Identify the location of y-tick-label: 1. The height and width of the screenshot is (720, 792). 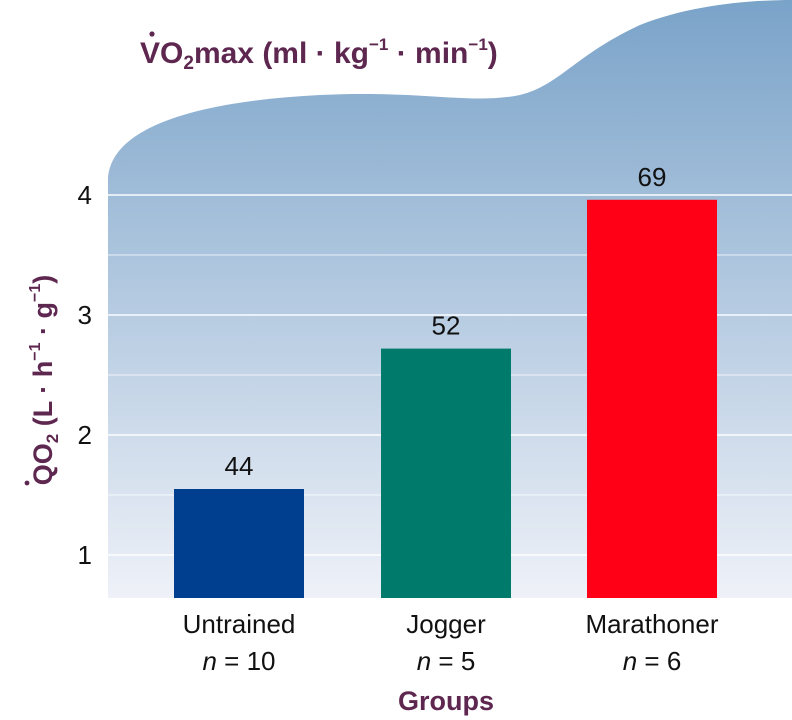
(85, 555).